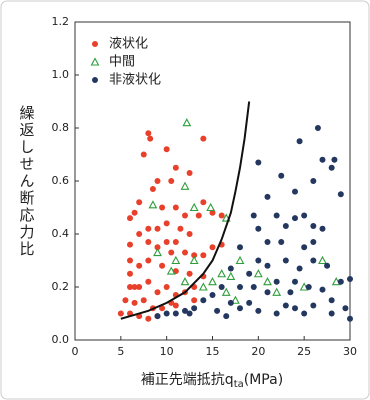 This screenshot has width=370, height=400. What do you see at coordinates (61, 127) in the screenshot?
I see `y-tick-label: 0.8` at bounding box center [61, 127].